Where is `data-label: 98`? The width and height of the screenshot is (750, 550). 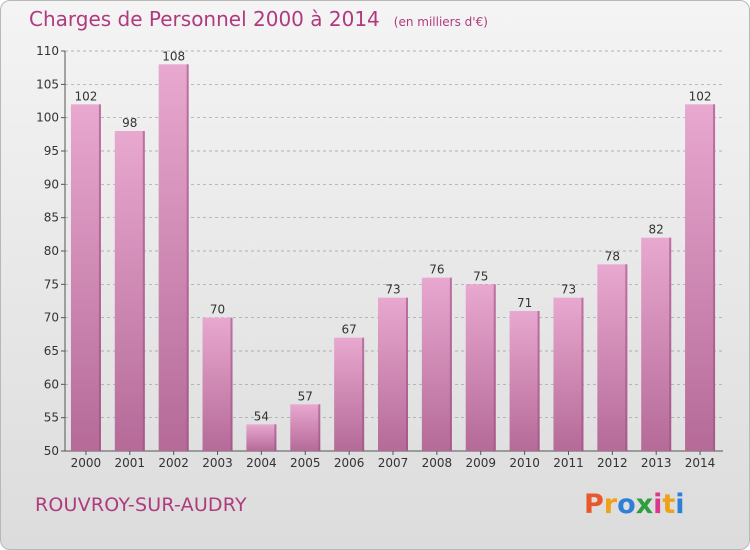
data-label: 98 is located at coordinates (129, 123).